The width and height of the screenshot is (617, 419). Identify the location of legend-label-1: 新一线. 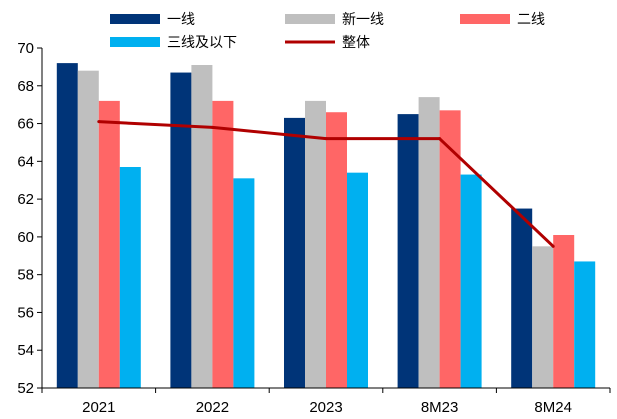
(363, 20).